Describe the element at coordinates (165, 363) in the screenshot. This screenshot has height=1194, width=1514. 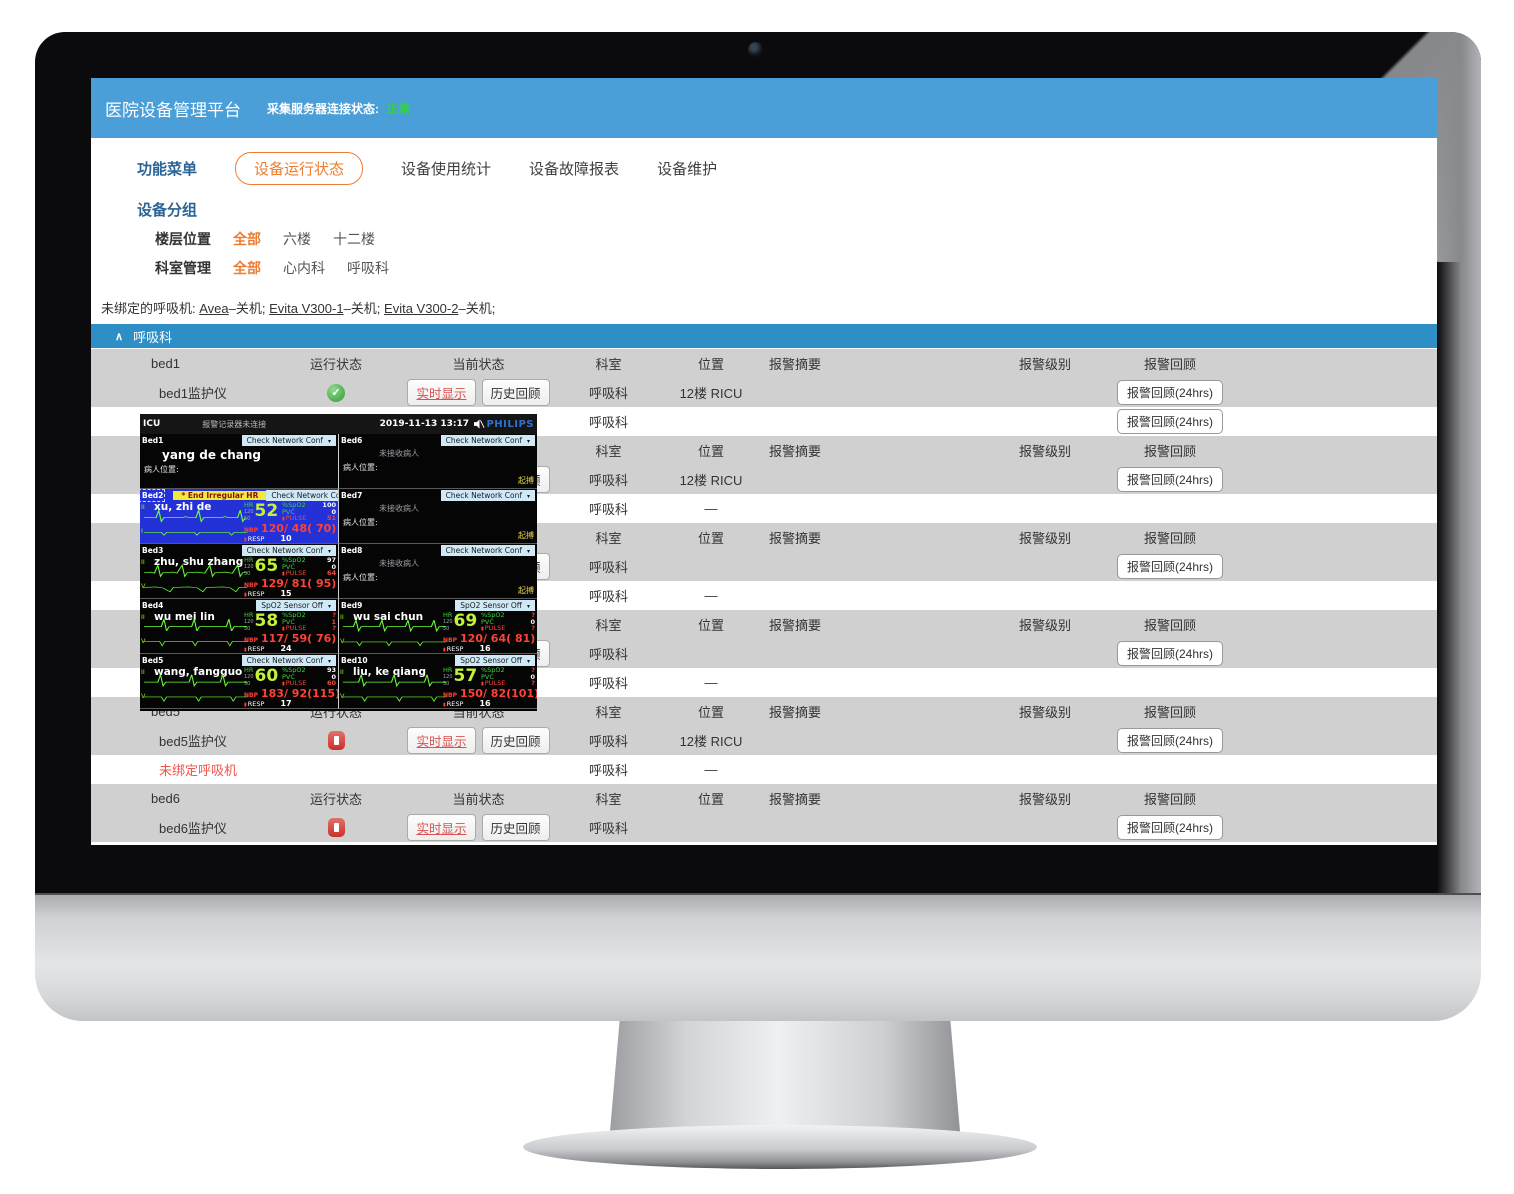
I see `bed-name: bed1` at that location.